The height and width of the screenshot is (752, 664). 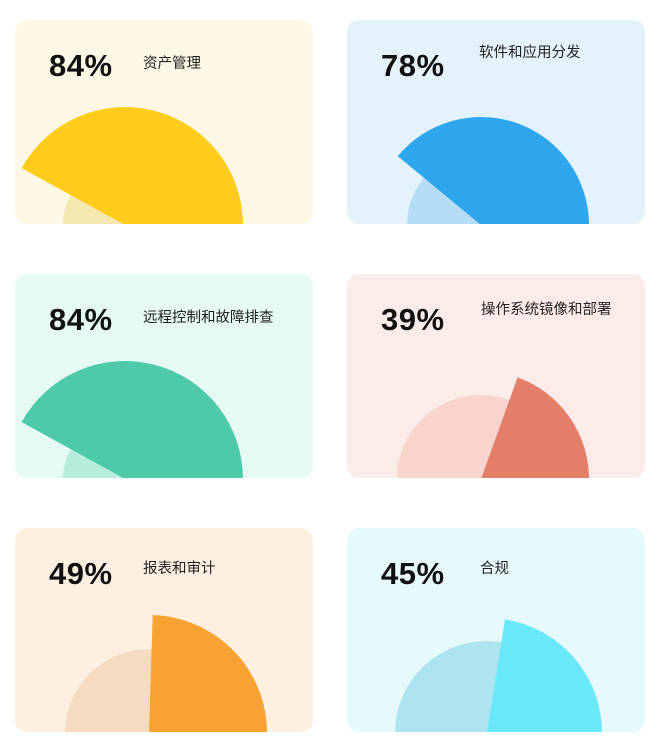 What do you see at coordinates (81, 573) in the screenshot?
I see `percent-value: 49%` at bounding box center [81, 573].